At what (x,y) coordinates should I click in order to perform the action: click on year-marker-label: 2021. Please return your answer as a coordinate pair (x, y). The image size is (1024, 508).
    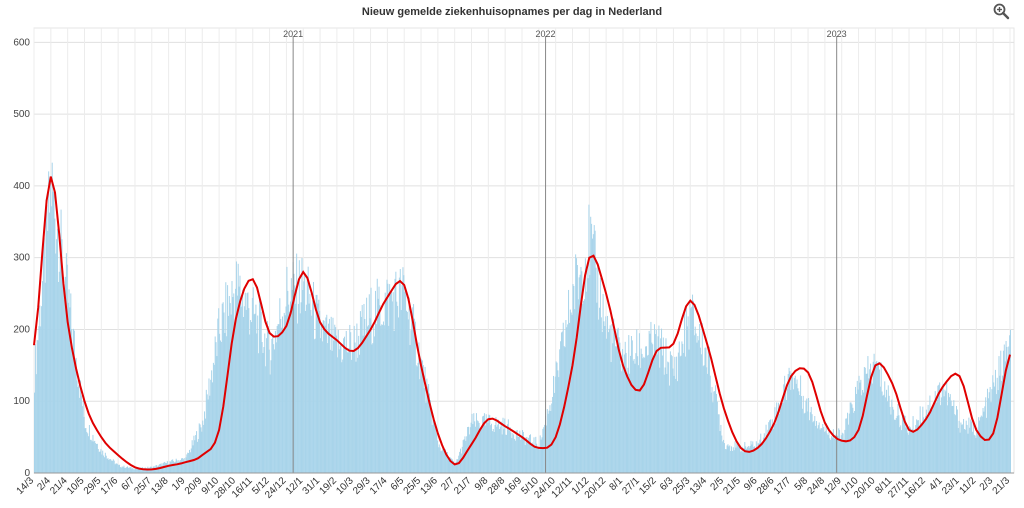
    Looking at the image, I should click on (293, 34).